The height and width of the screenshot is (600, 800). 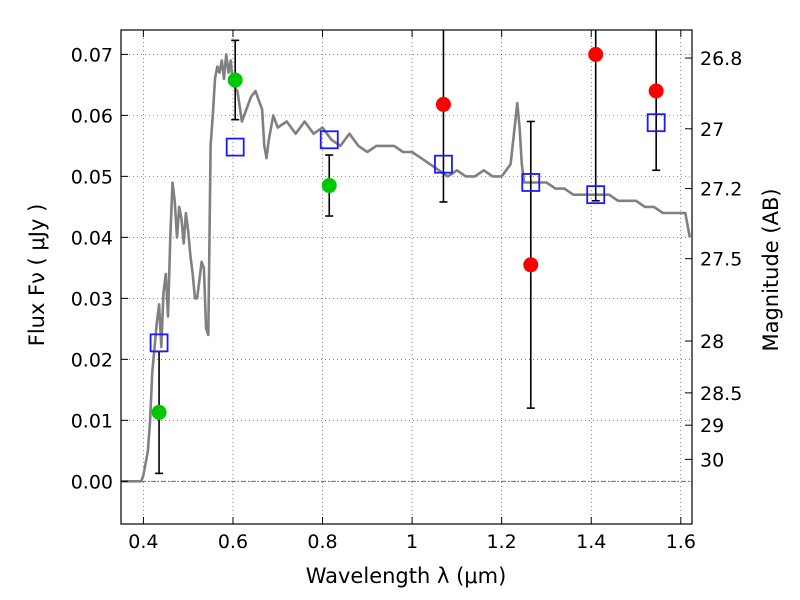 I want to click on x-tick-label: 1.4, so click(x=591, y=542).